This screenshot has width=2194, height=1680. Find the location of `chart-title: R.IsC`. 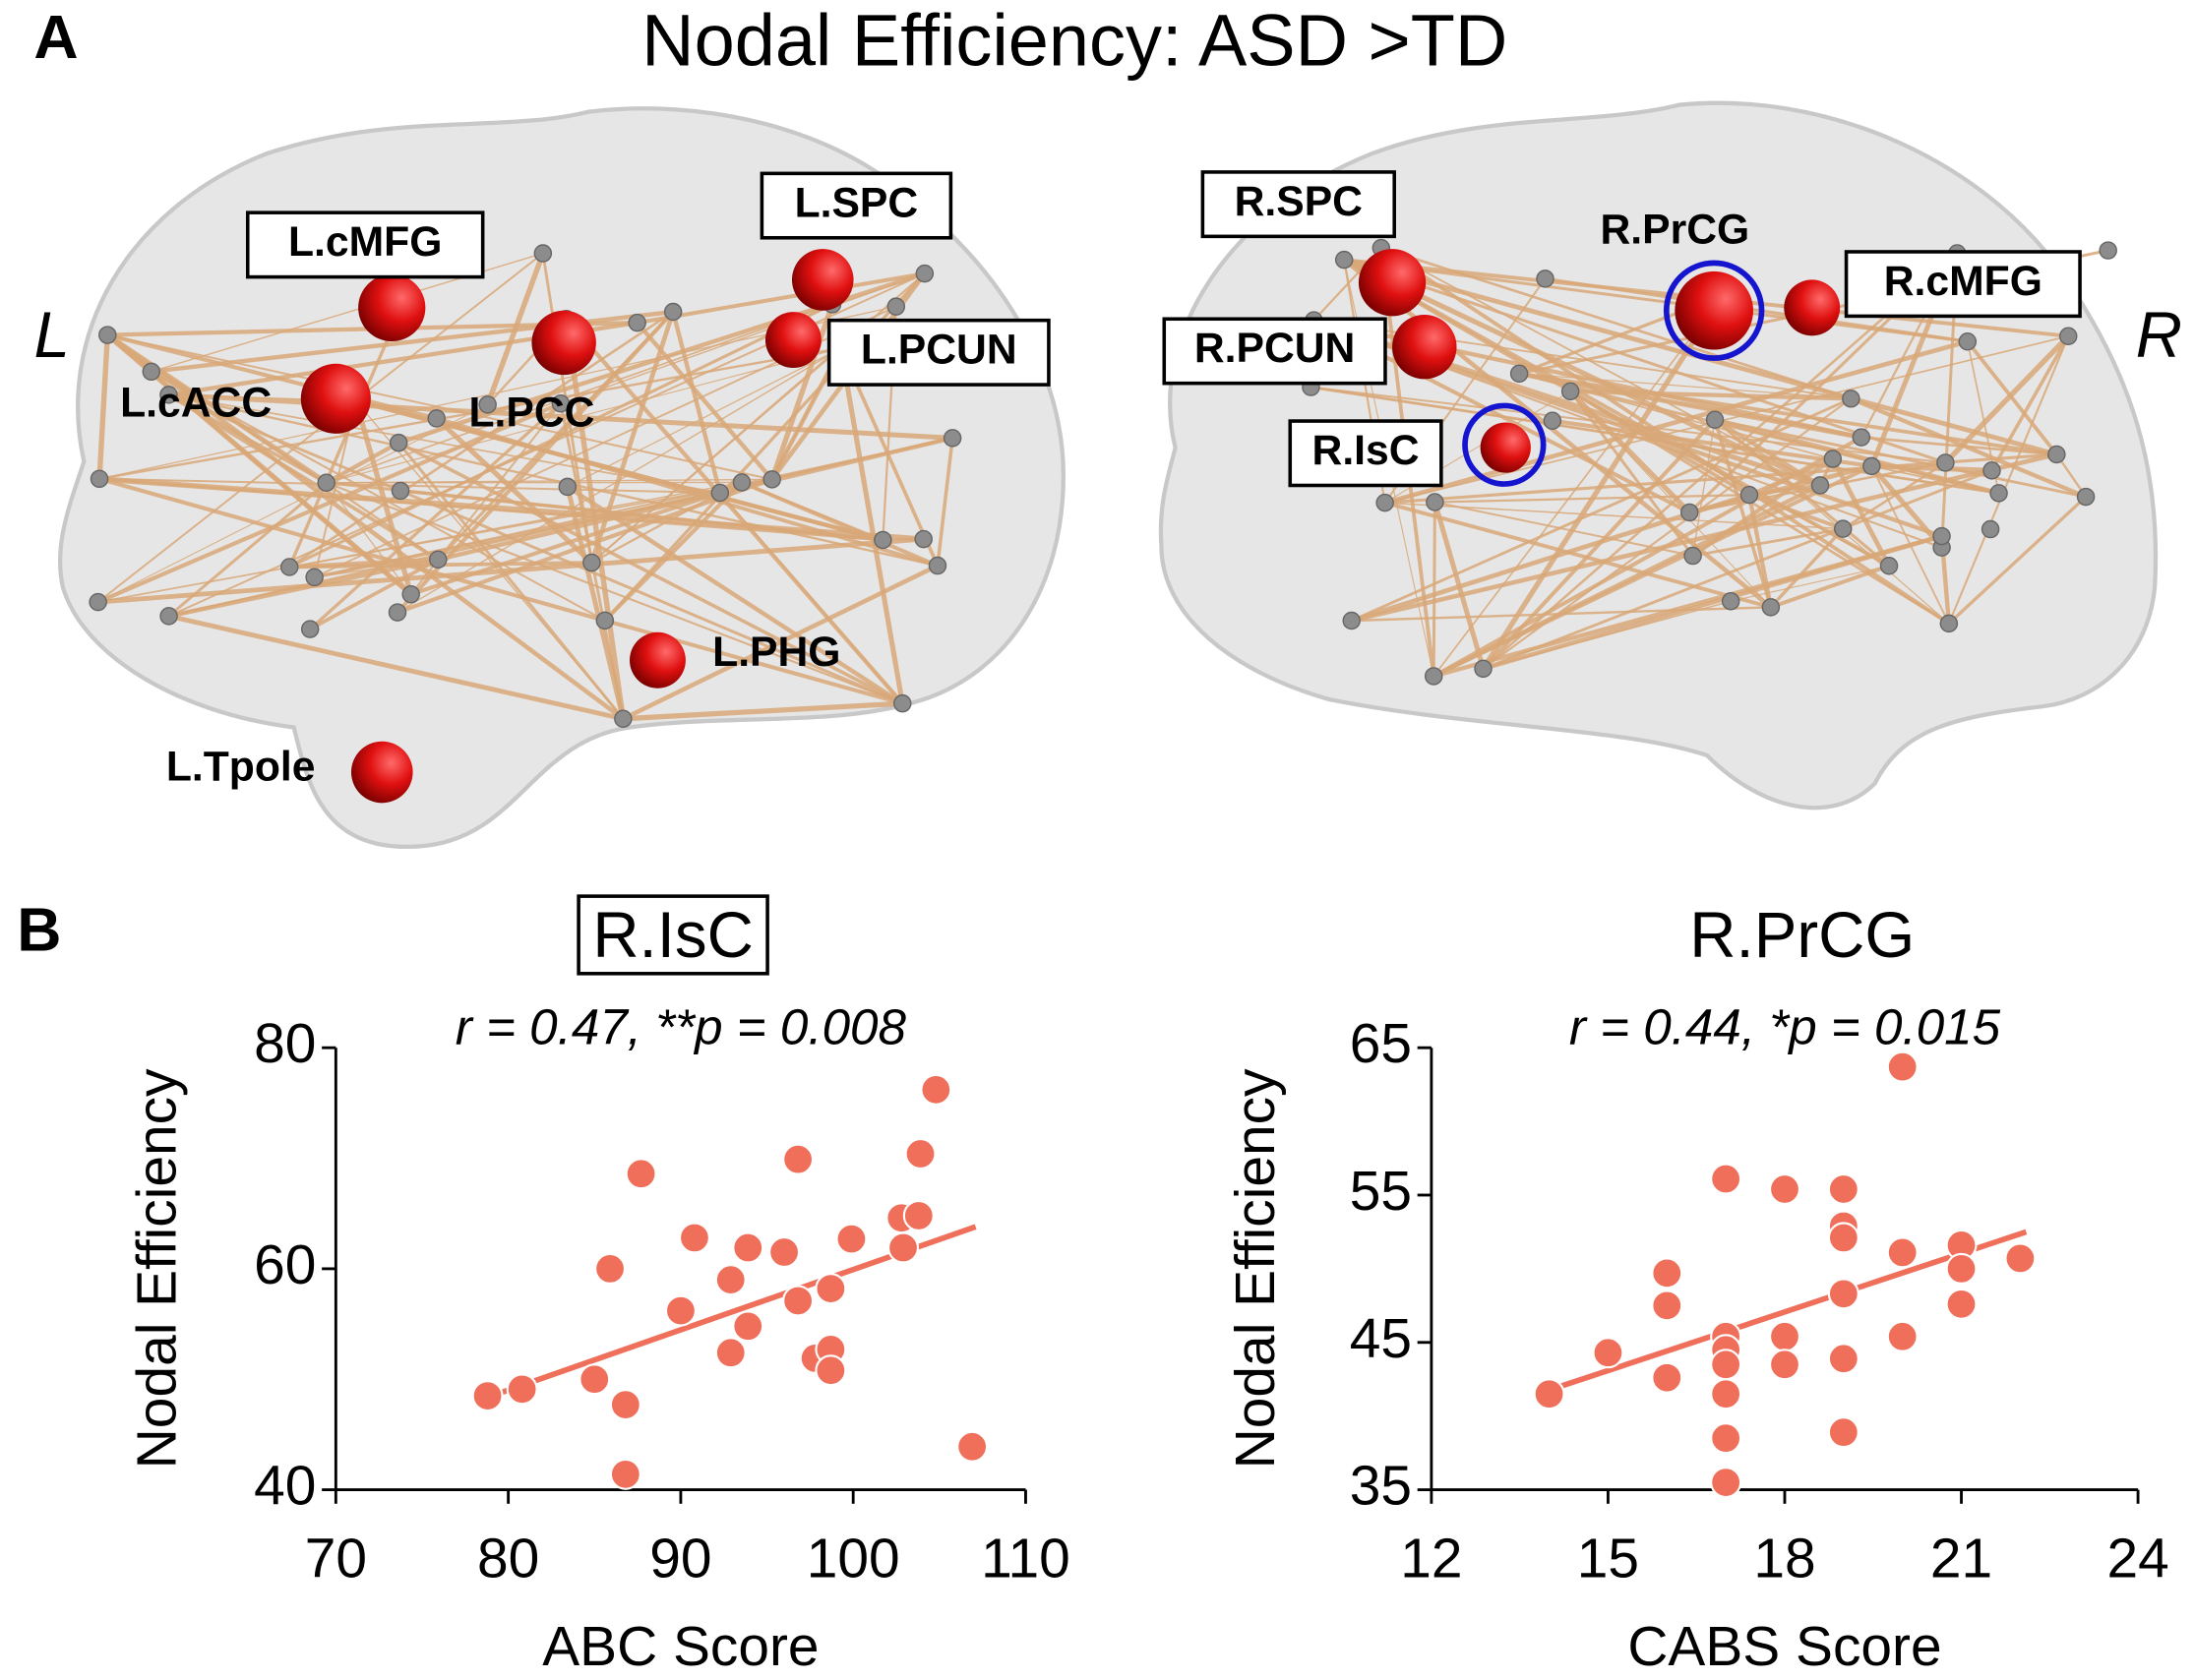

chart-title: R.IsC is located at coordinates (673, 935).